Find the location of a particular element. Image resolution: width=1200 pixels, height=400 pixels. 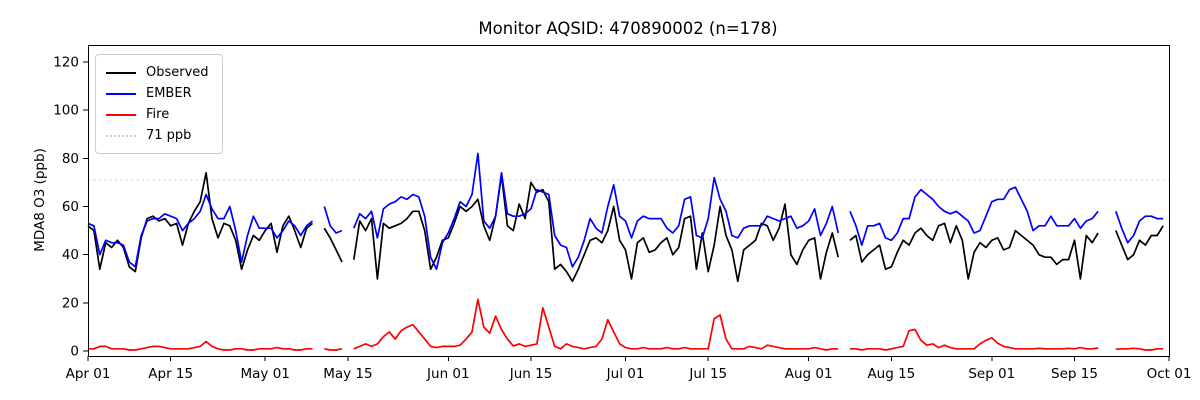

x-tick-label: Jun 15 is located at coordinates (531, 374).